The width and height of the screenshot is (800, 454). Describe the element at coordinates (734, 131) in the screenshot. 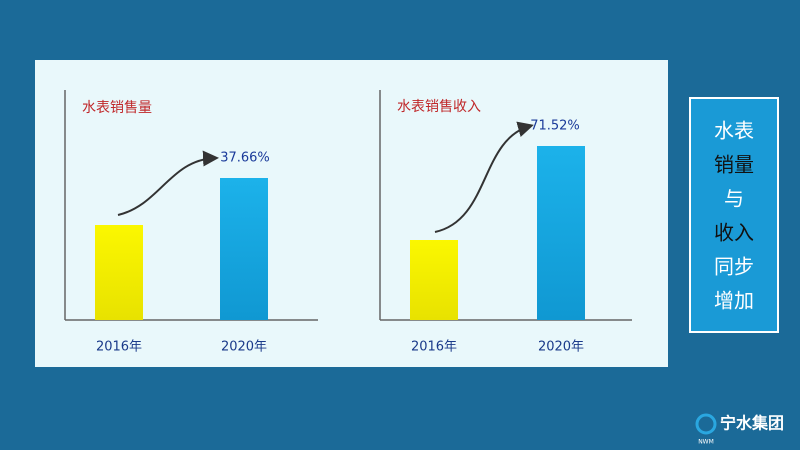

I see `side-line: 水表` at that location.